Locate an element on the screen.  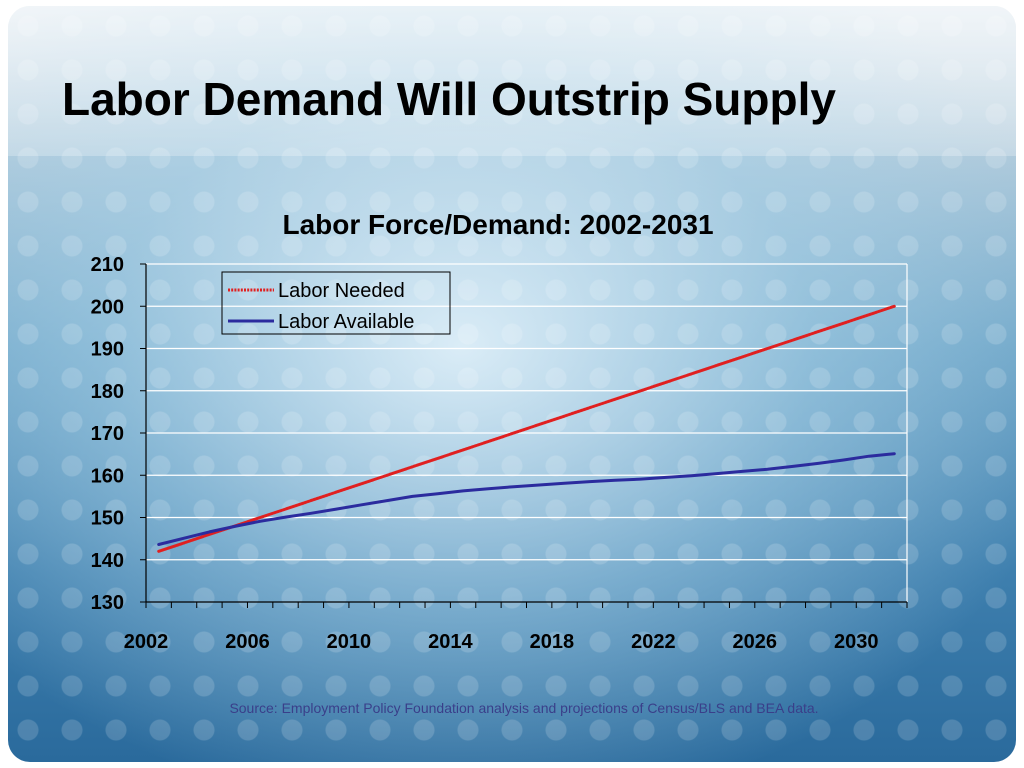
x-tick-label: 2002 is located at coordinates (146, 642).